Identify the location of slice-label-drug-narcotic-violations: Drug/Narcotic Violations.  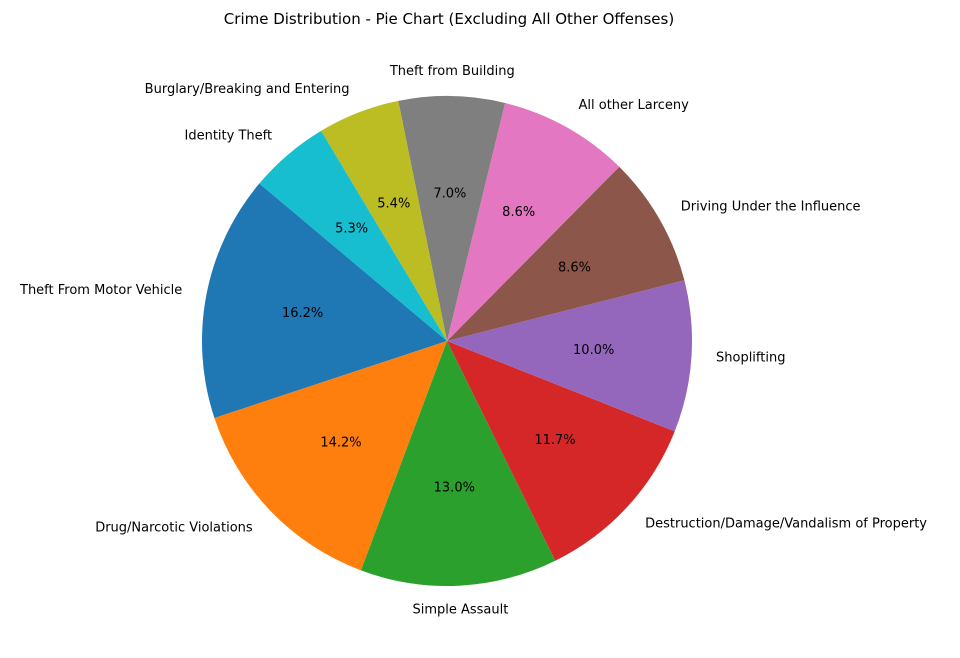
(174, 527).